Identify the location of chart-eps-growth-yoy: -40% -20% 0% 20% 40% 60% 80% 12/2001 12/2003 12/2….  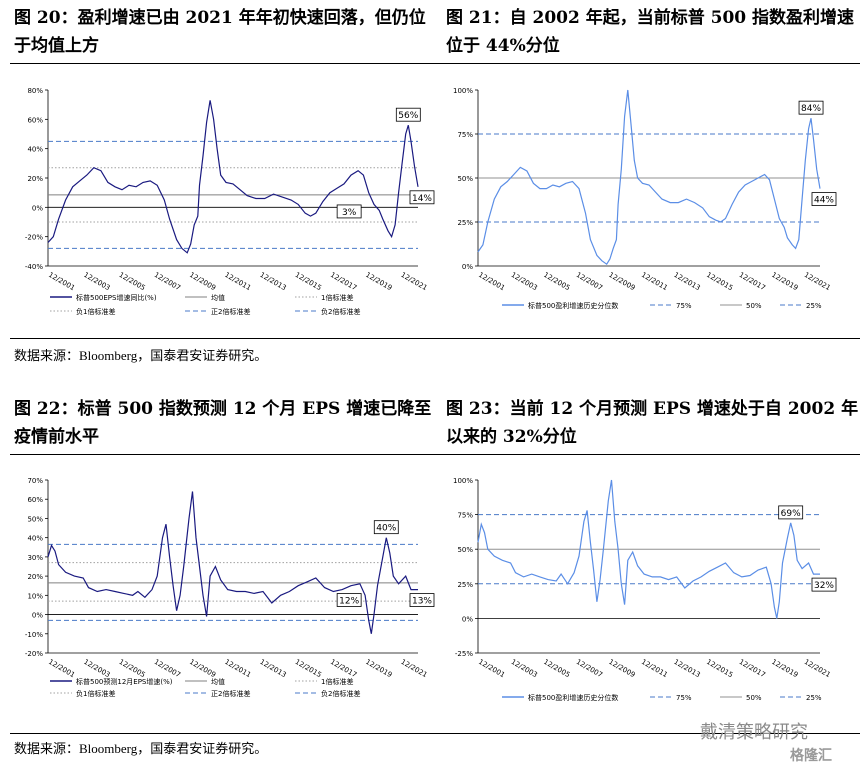
(230, 201).